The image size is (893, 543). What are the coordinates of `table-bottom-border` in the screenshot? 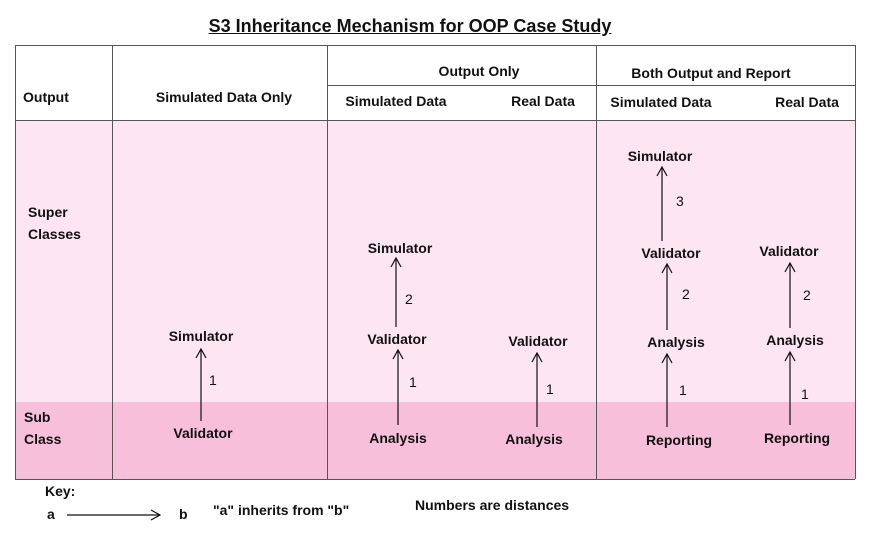 It's located at (435, 479).